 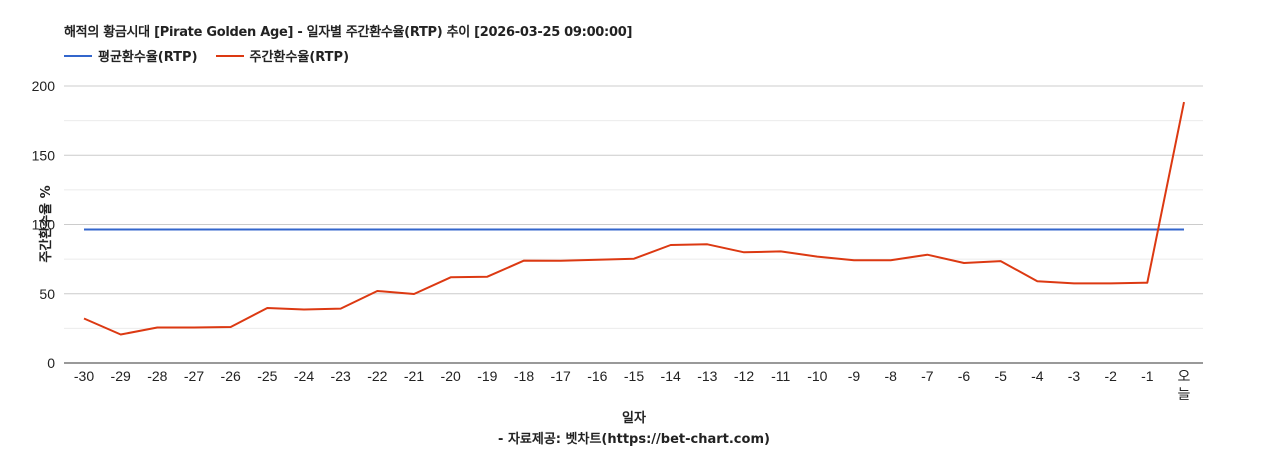 I want to click on y-tick-label: 100, so click(x=44, y=225).